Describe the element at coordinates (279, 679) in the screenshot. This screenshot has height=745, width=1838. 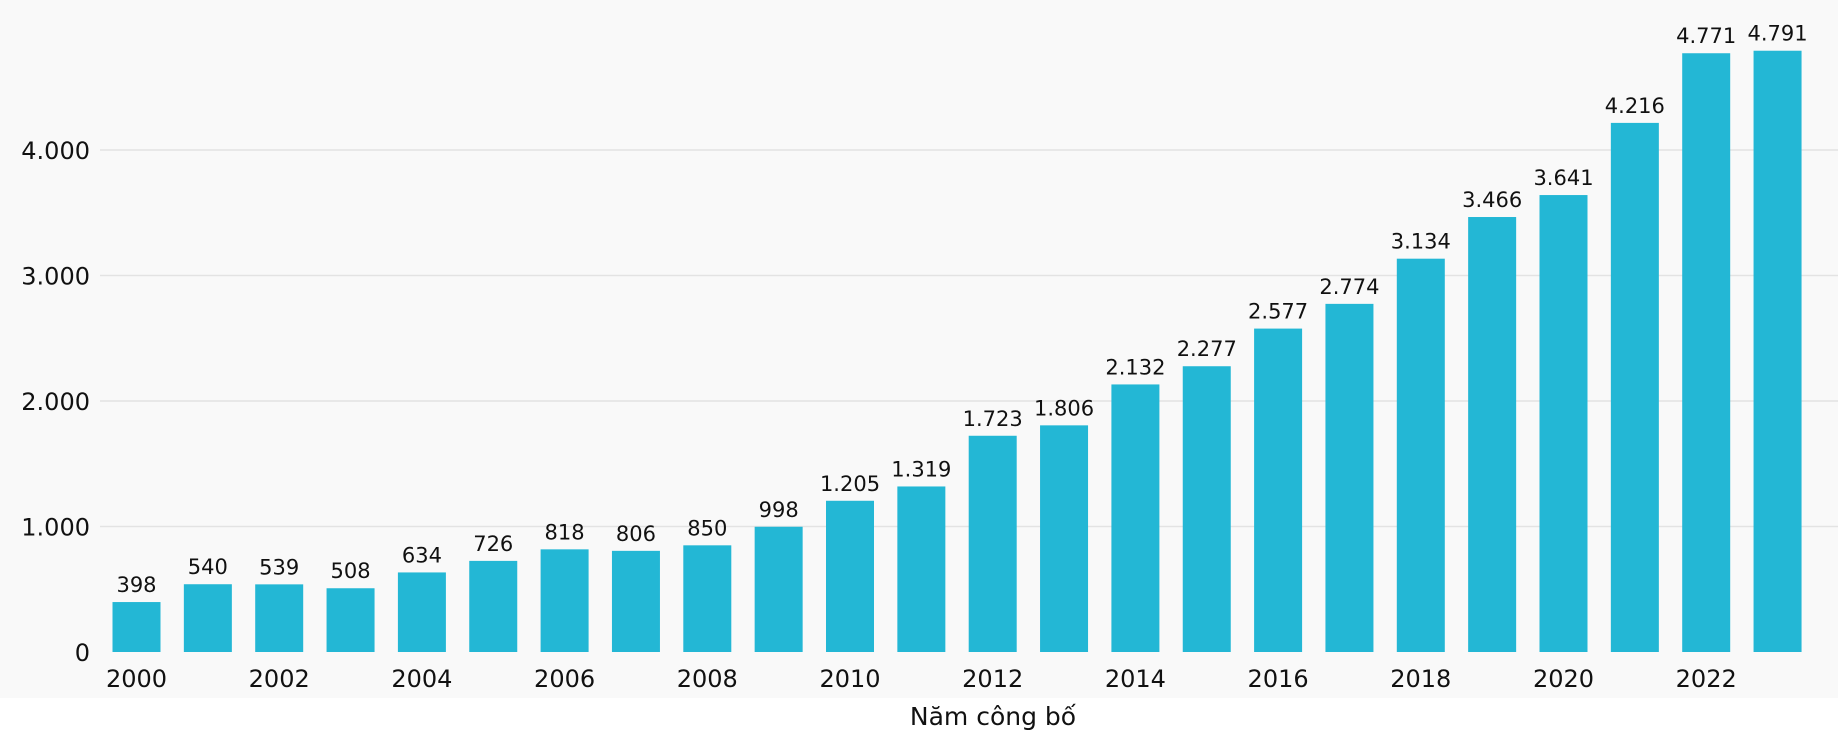
I see `x-tick-label: 2002` at that location.